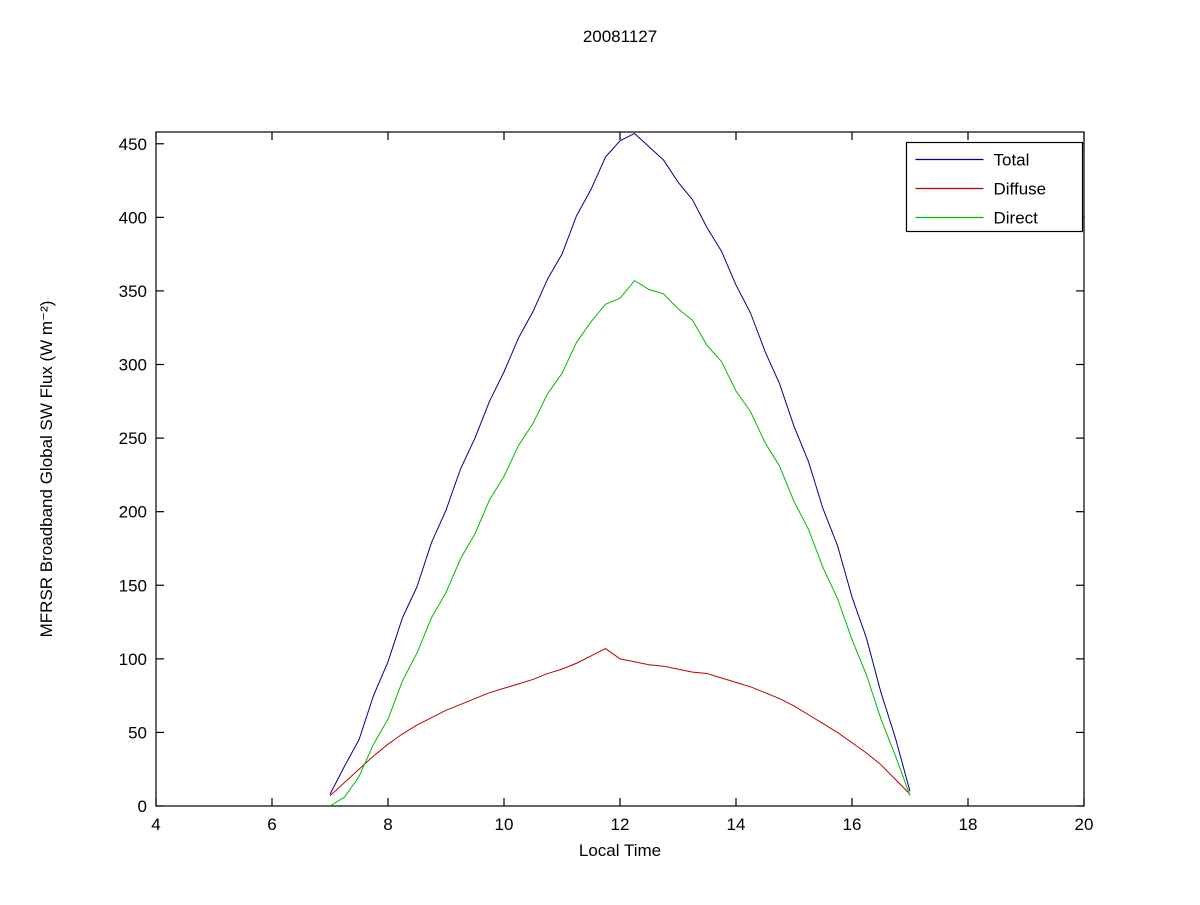 The width and height of the screenshot is (1200, 905). What do you see at coordinates (1084, 824) in the screenshot?
I see `x-tick-label: 20` at bounding box center [1084, 824].